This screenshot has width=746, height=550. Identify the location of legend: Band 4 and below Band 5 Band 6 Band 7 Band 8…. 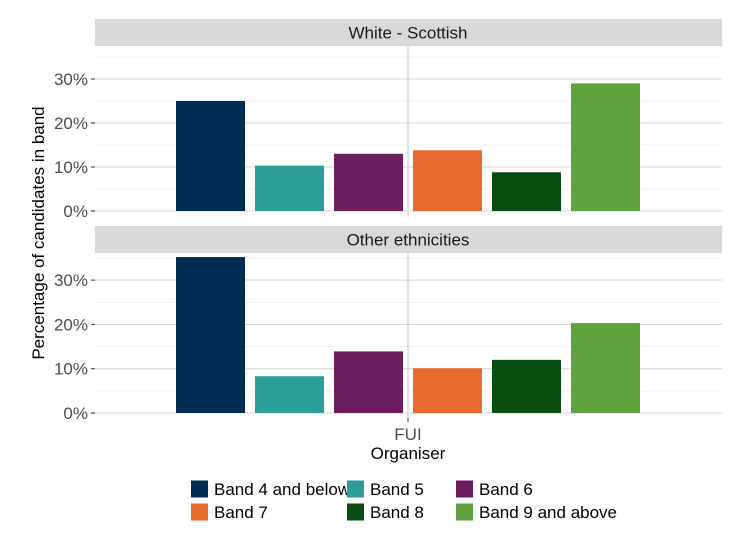
(404, 501).